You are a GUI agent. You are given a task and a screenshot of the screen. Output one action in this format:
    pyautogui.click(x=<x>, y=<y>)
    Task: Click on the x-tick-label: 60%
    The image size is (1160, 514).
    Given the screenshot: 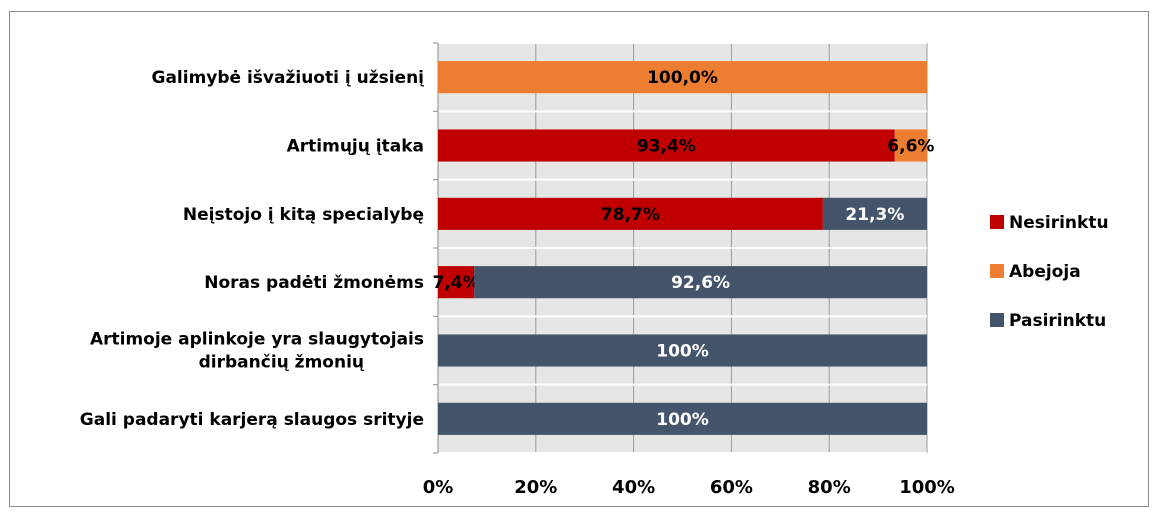 What is the action you would take?
    pyautogui.click(x=731, y=487)
    